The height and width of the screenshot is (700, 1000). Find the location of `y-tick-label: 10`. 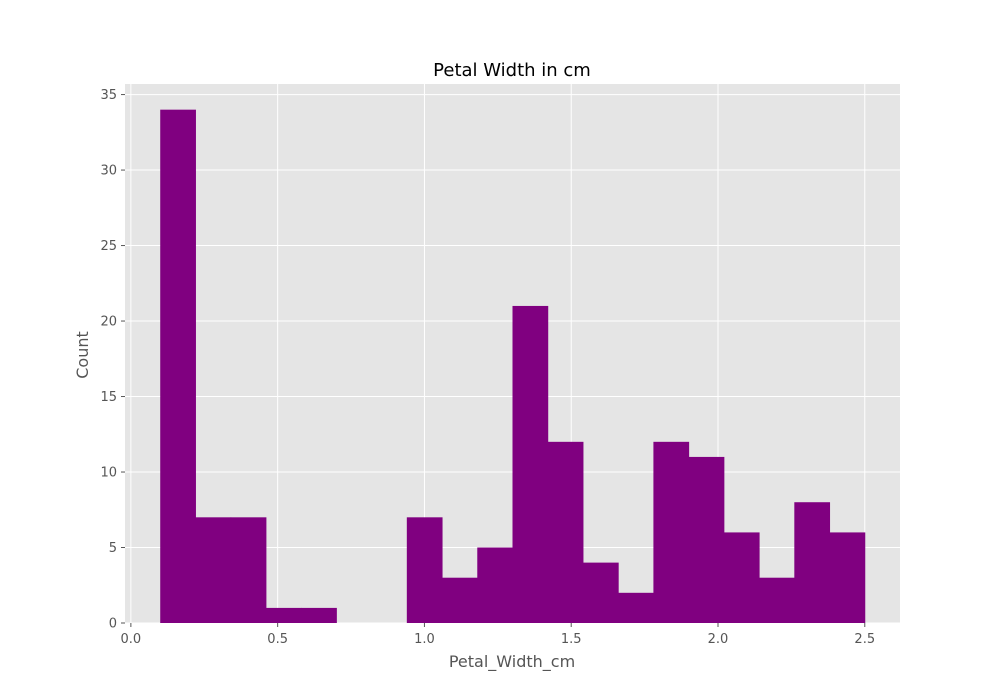

y-tick-label: 10 is located at coordinates (108, 473).